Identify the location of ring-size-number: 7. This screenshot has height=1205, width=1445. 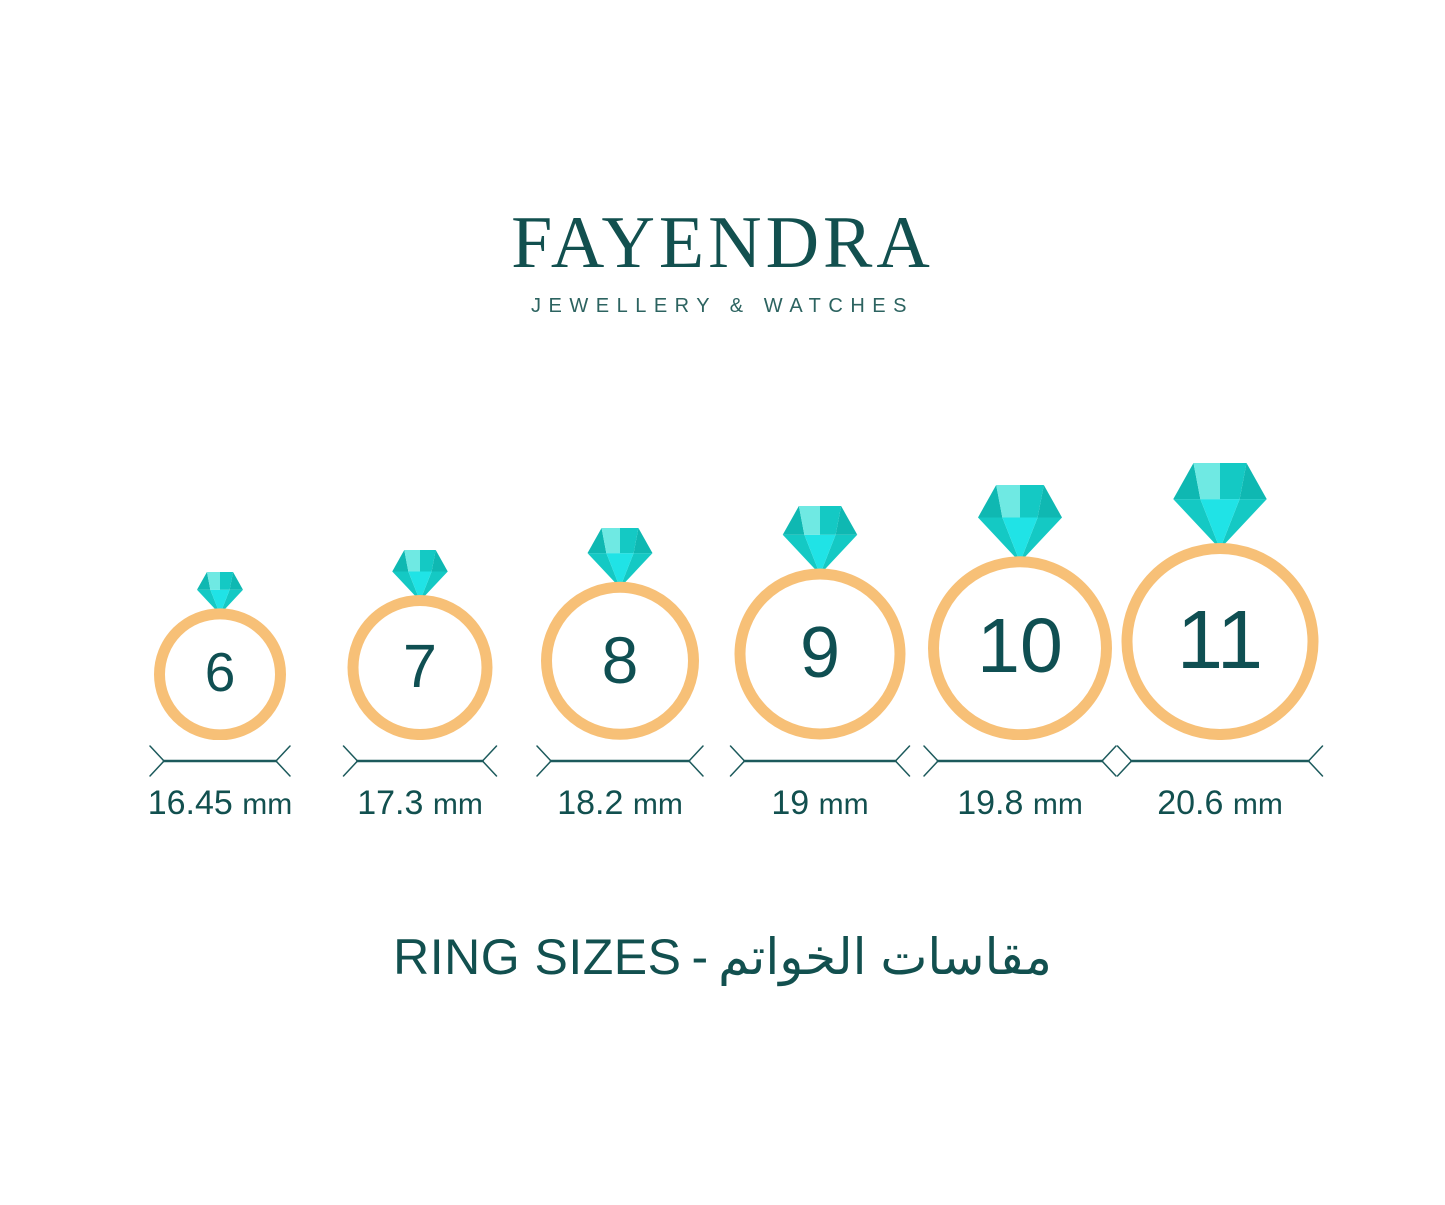
(420, 665).